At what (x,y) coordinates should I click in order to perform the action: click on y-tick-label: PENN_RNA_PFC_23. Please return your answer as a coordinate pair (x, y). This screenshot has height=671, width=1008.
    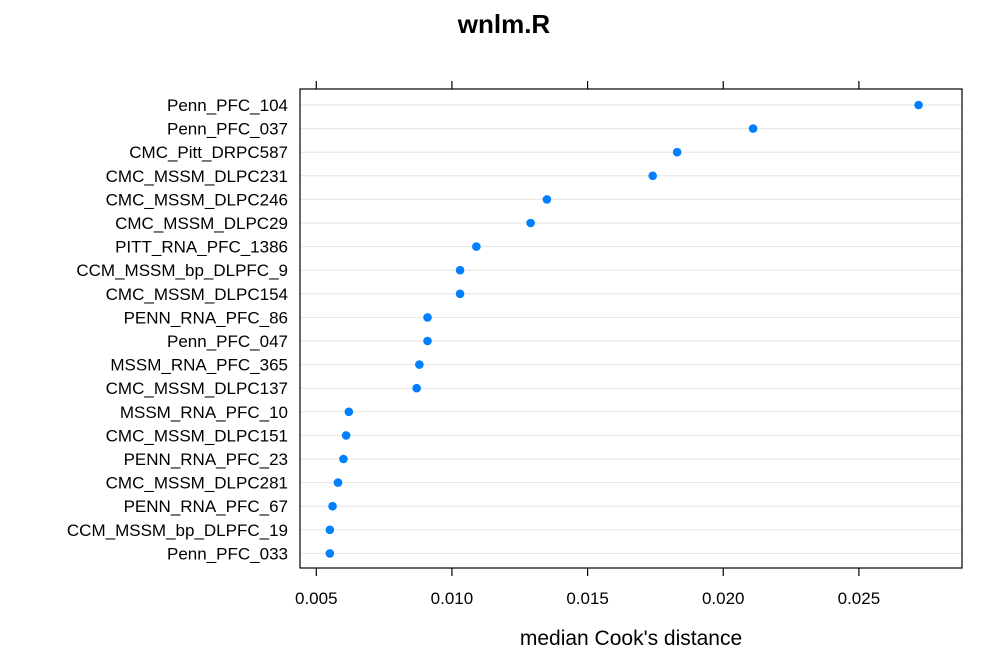
    Looking at the image, I should click on (206, 459).